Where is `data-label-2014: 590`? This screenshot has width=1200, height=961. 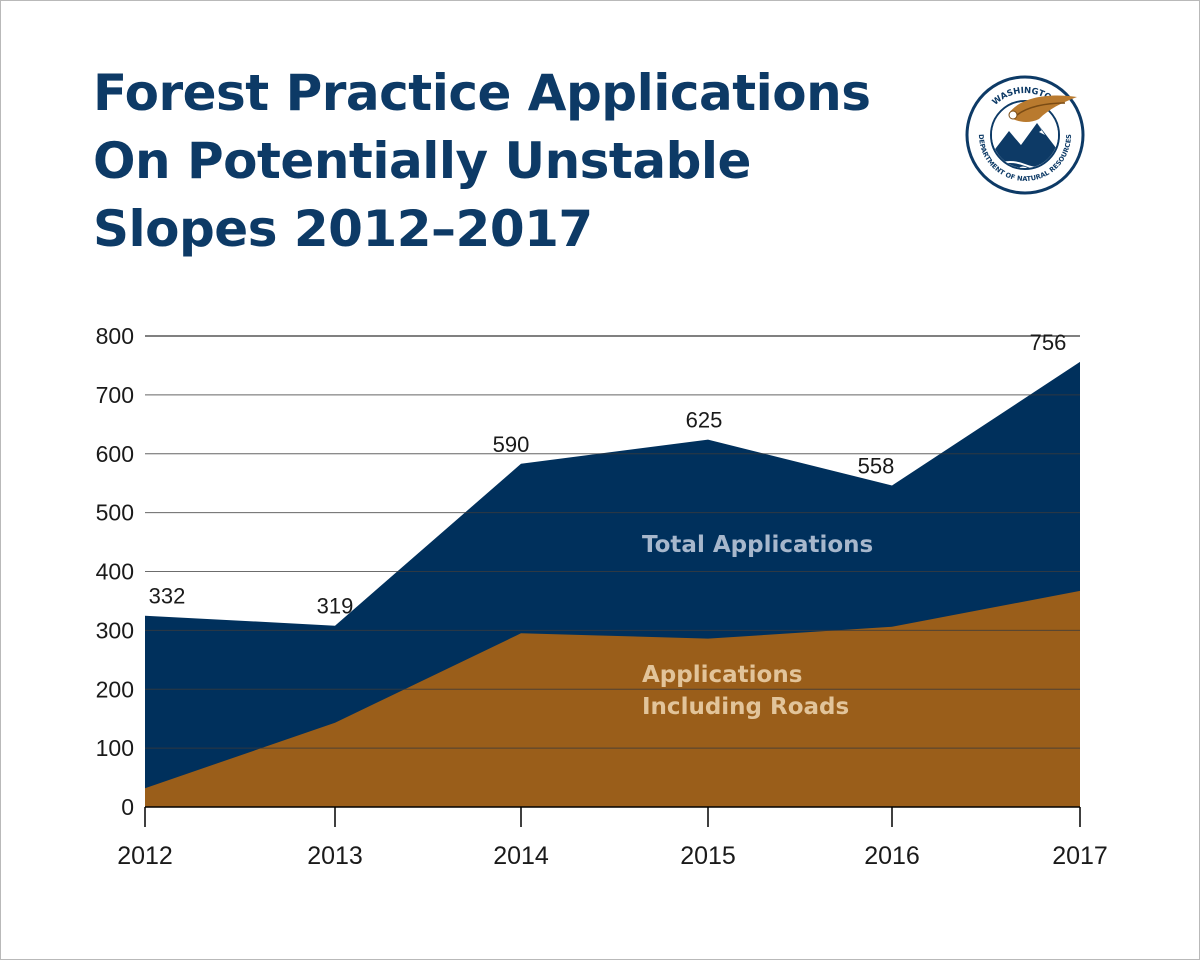
data-label-2014: 590 is located at coordinates (511, 444).